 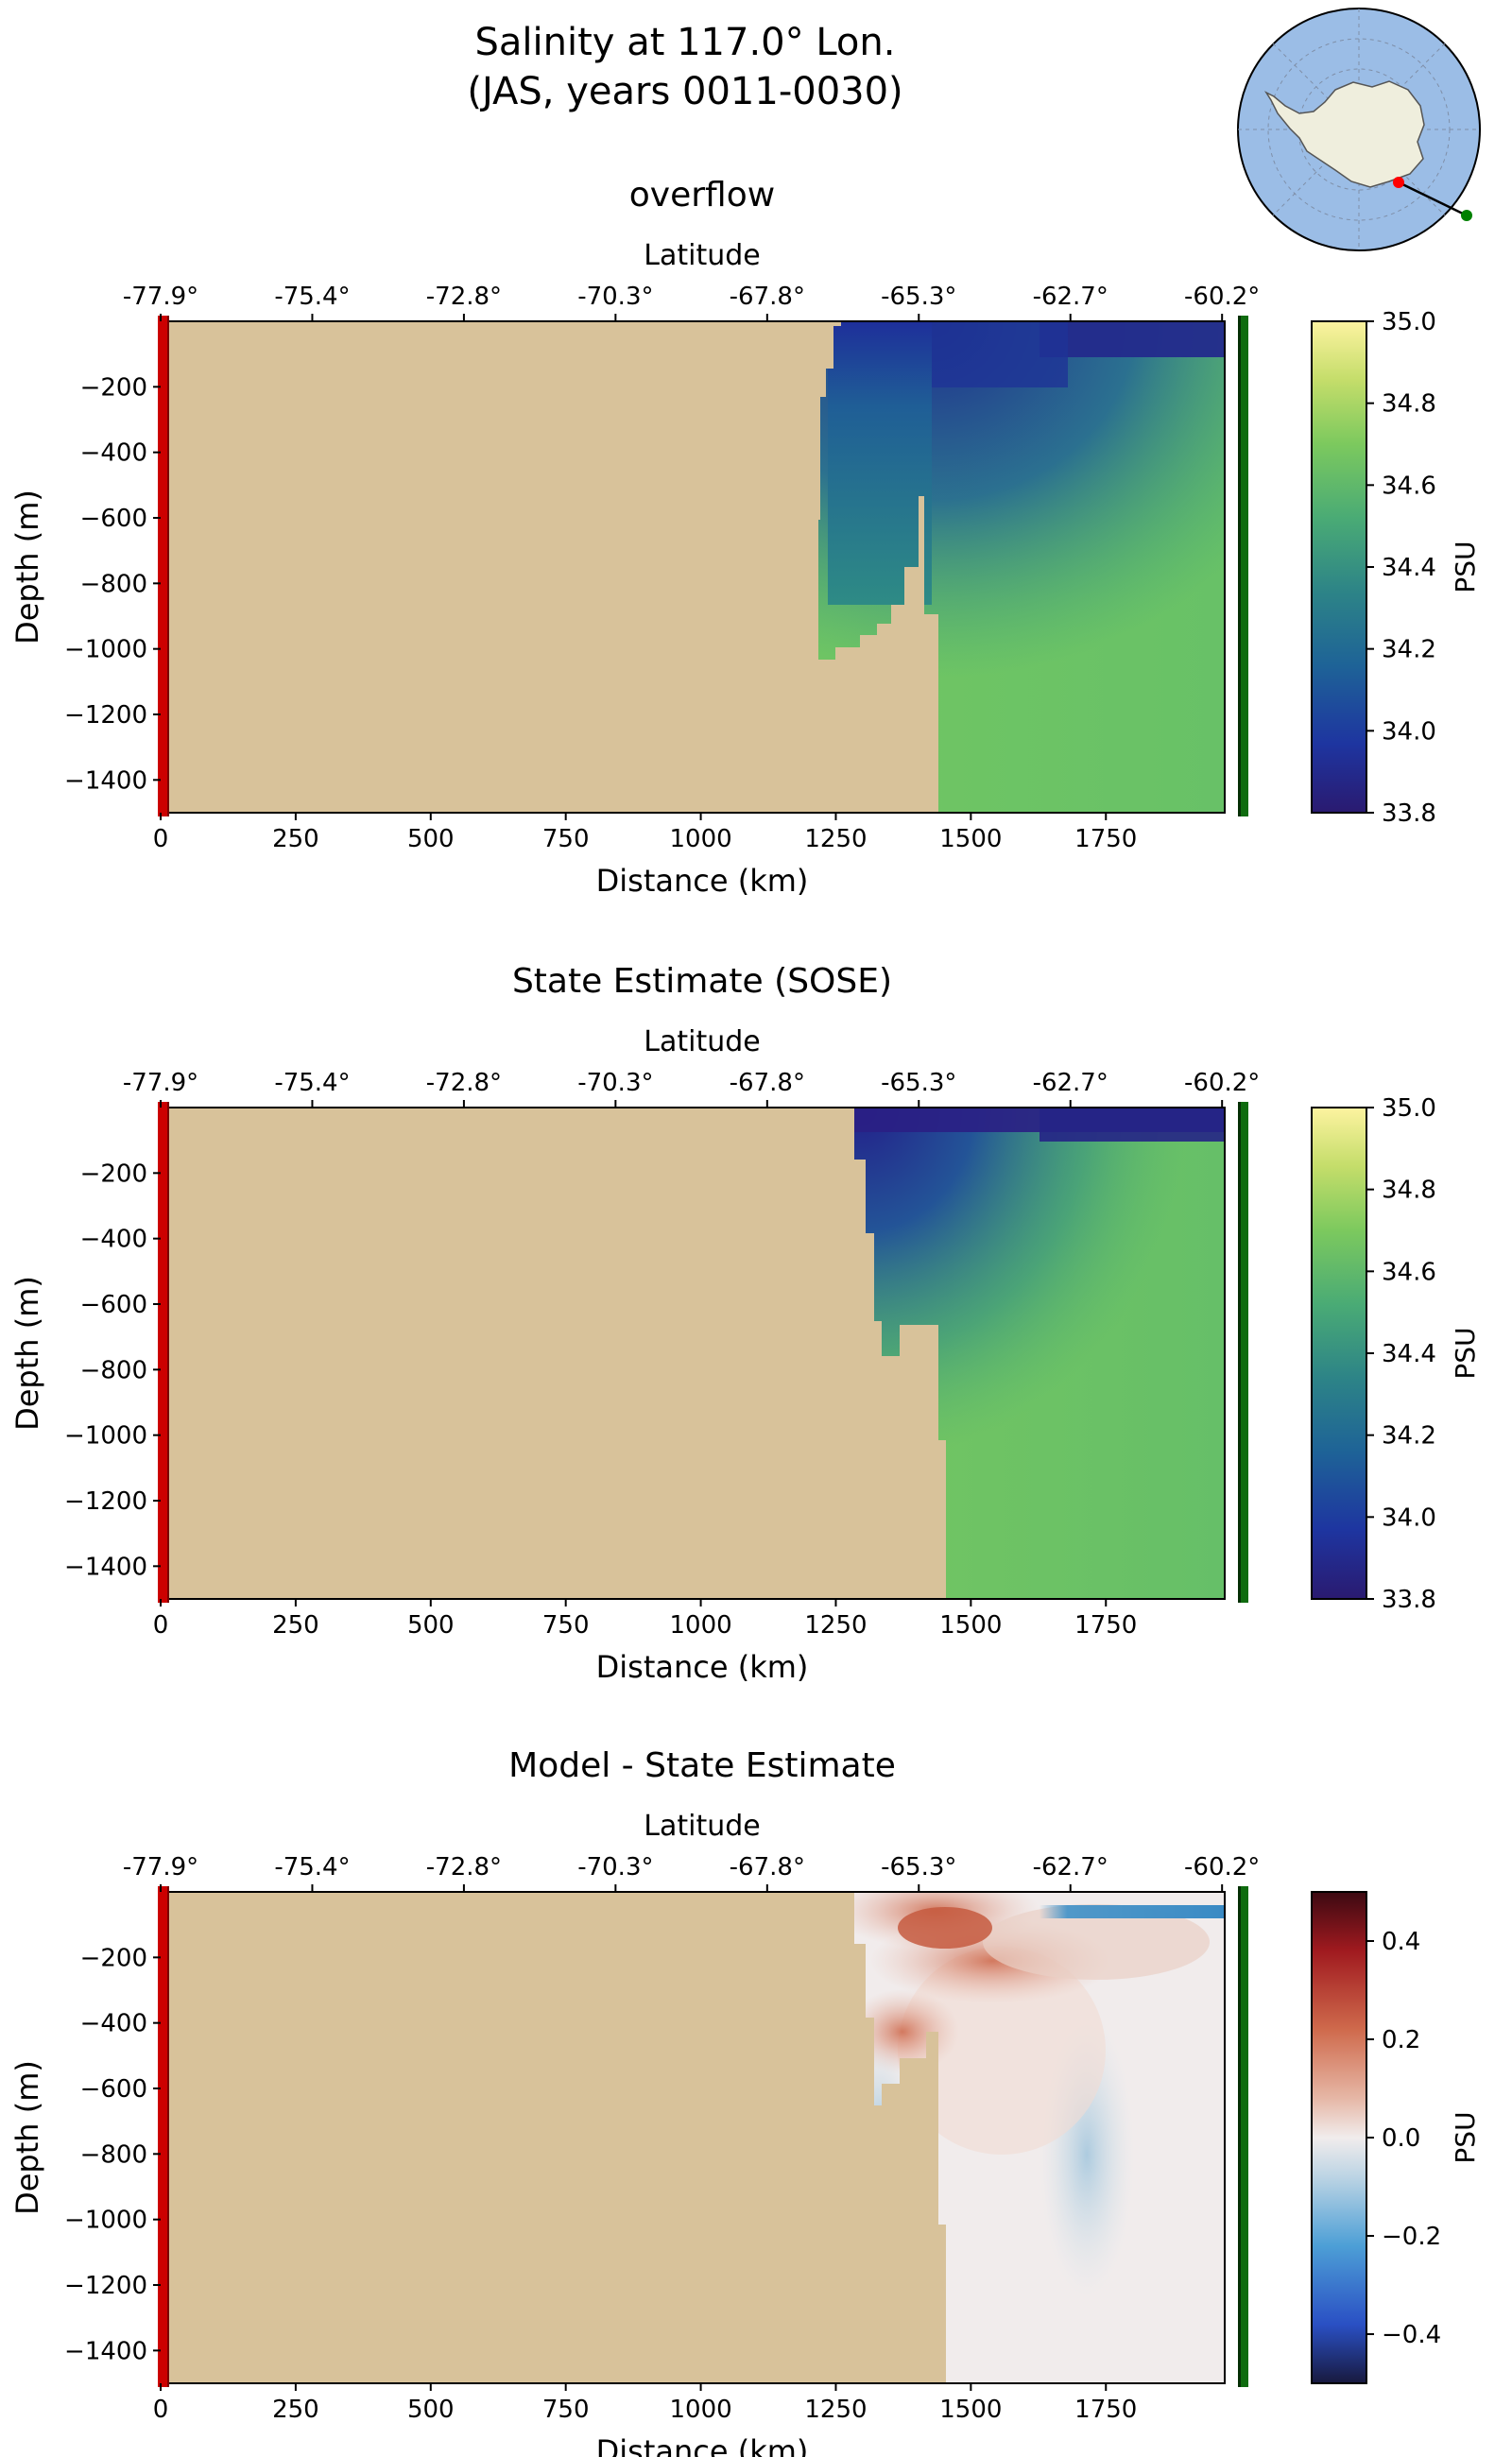 I want to click on bottom-axis: 0 250 500 750 1000 1250 1500 1750, so click(x=645, y=2403).